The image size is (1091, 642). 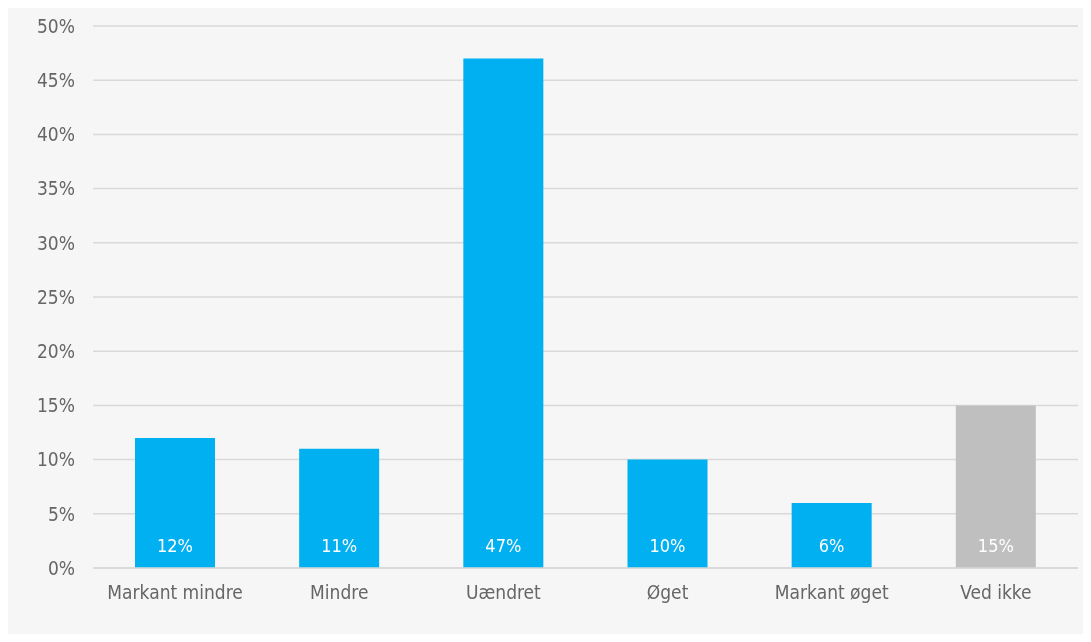 I want to click on data-label: 10%, so click(x=667, y=545).